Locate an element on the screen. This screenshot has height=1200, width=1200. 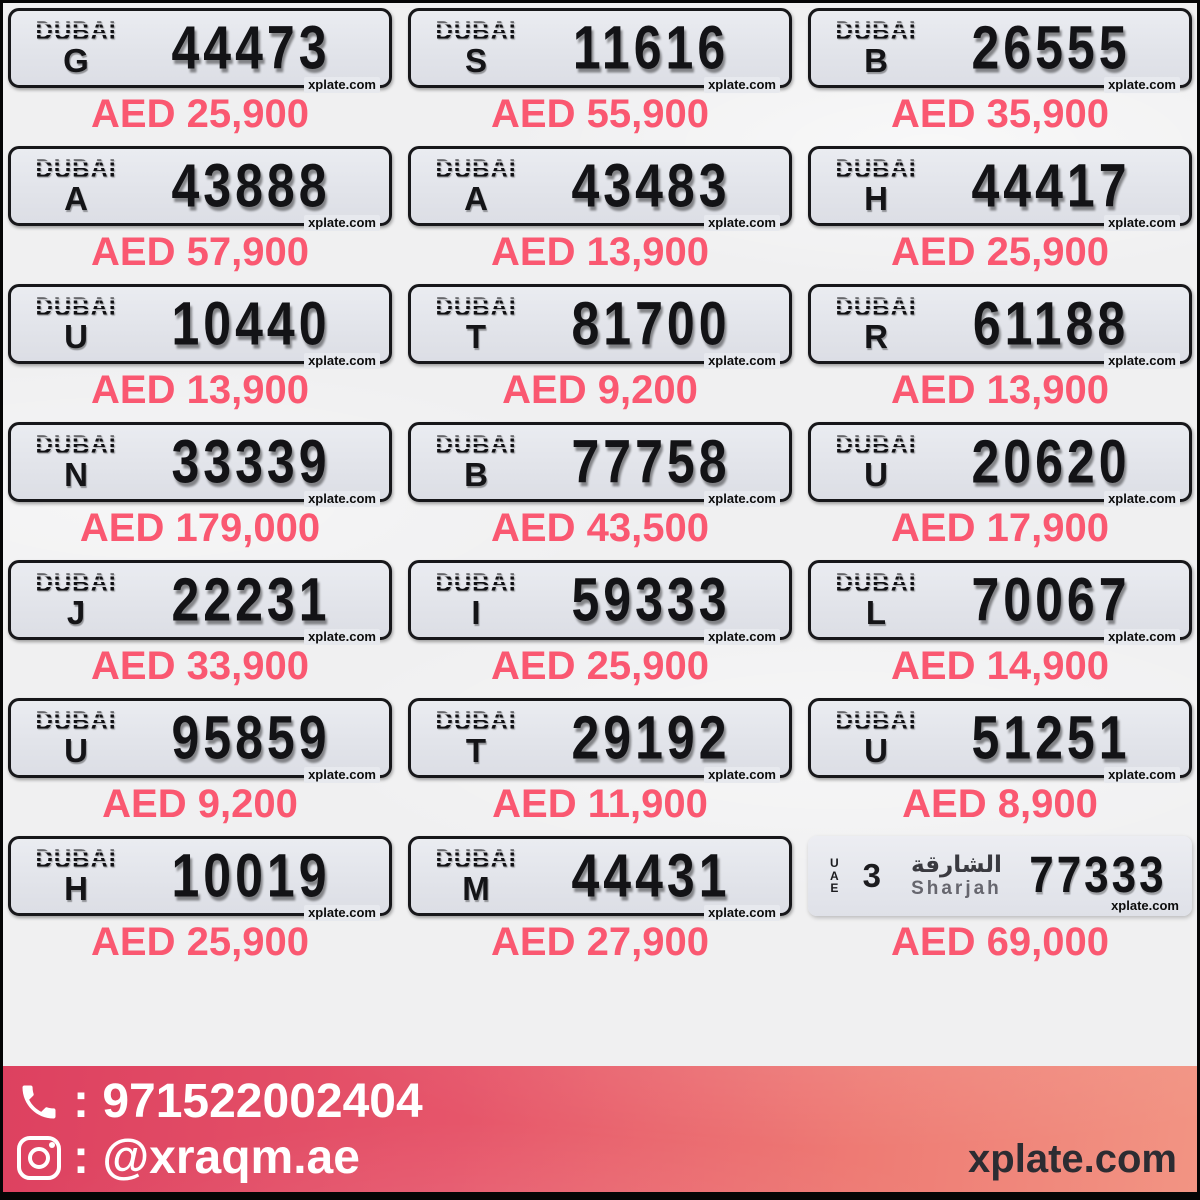
plate-code-letter: I is located at coordinates (476, 612).